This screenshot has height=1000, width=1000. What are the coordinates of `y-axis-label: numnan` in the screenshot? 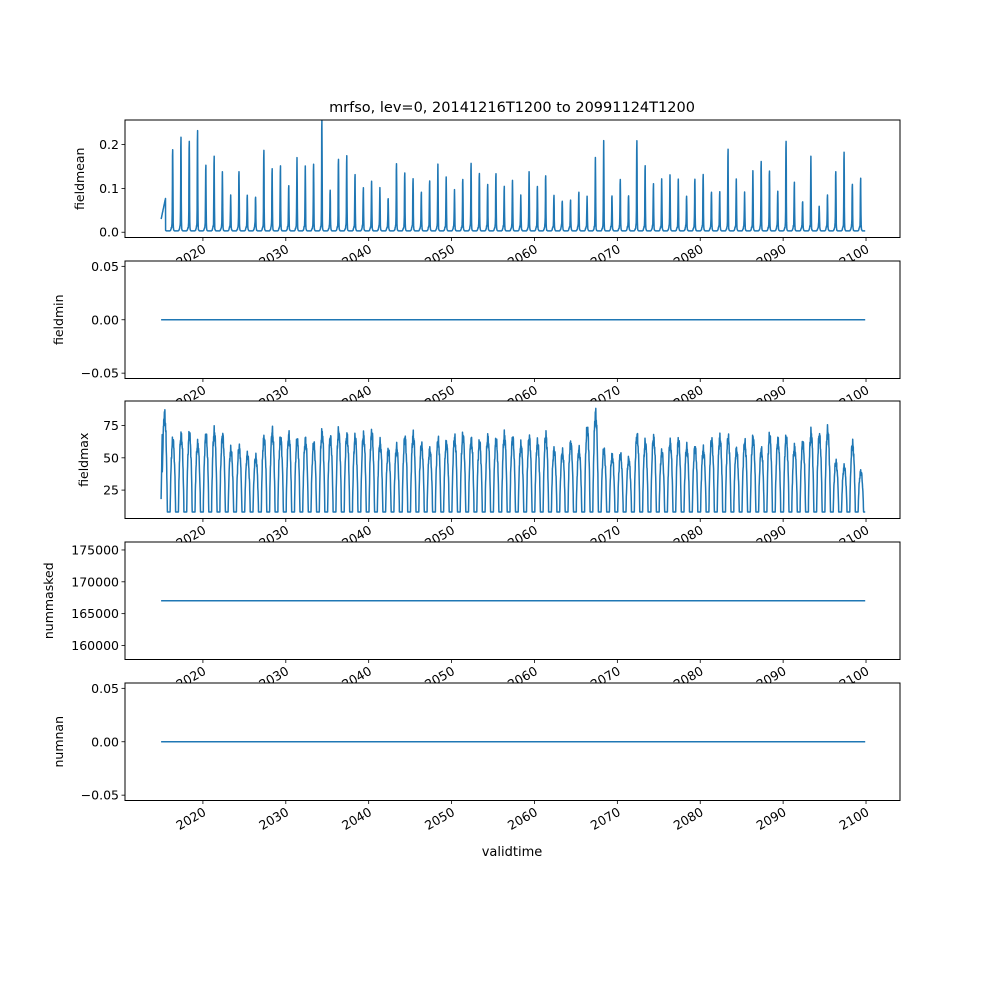 It's located at (58, 742).